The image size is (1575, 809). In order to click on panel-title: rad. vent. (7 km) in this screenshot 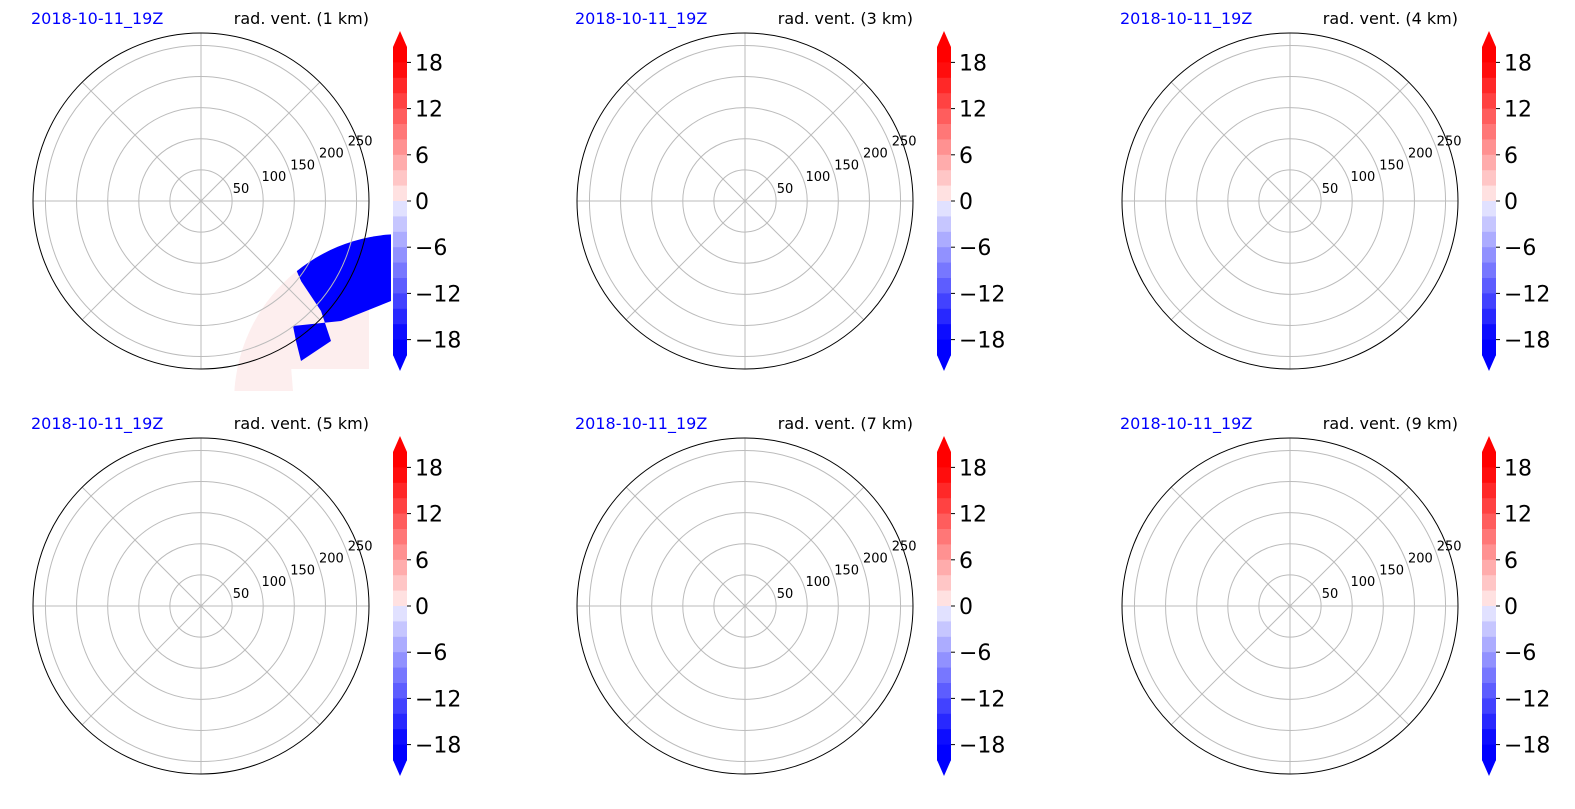, I will do `click(845, 423)`.